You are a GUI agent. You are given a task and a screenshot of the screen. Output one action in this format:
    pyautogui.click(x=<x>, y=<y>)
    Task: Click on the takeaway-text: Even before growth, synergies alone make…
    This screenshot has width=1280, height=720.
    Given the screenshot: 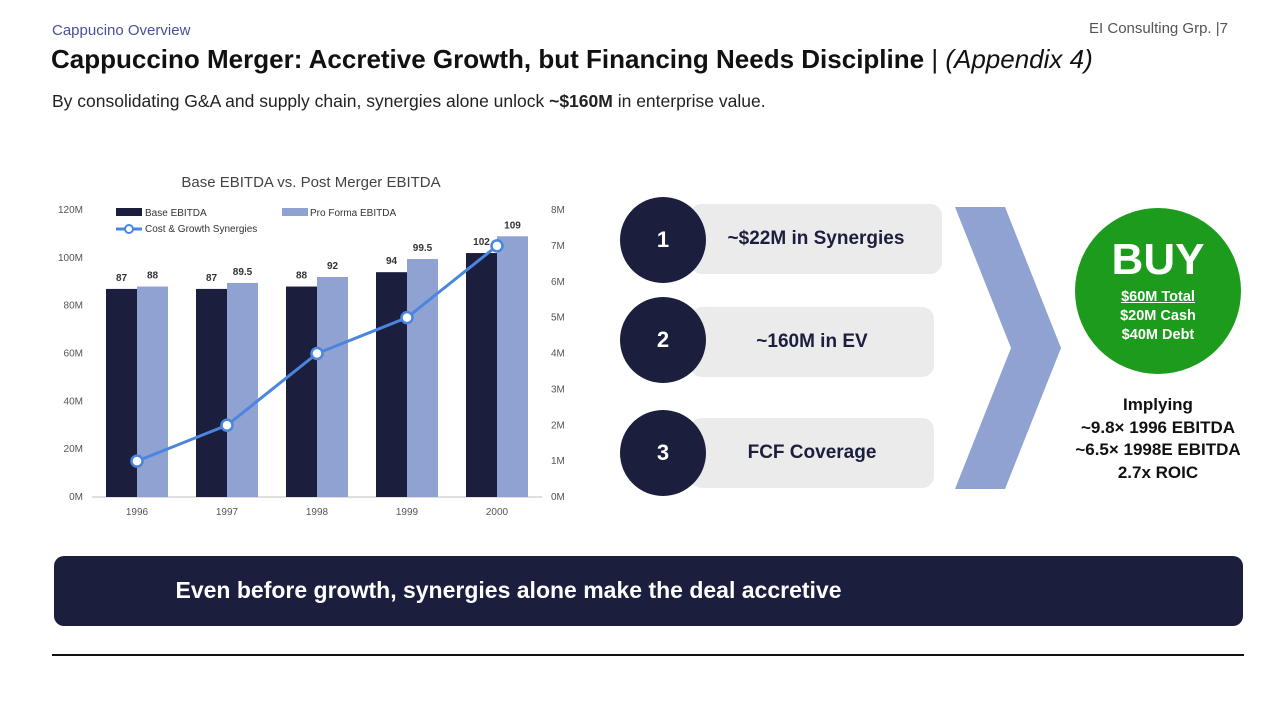 What is the action you would take?
    pyautogui.click(x=508, y=590)
    